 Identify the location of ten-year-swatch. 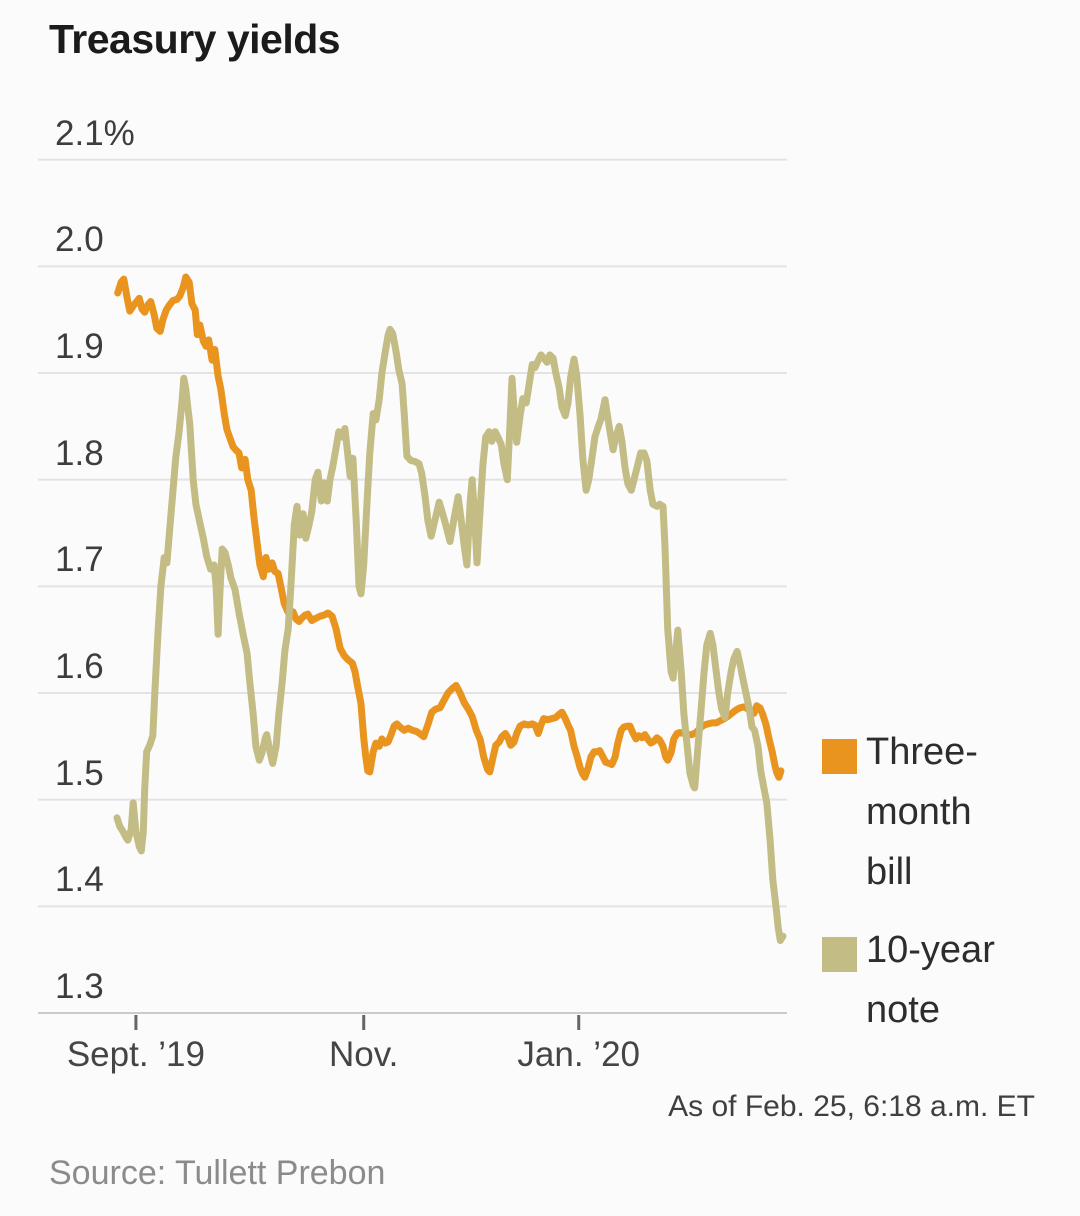
(839, 954).